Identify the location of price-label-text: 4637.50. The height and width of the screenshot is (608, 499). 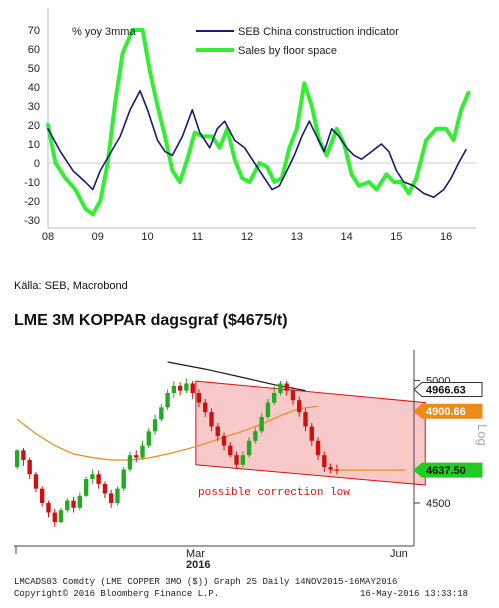
(446, 471).